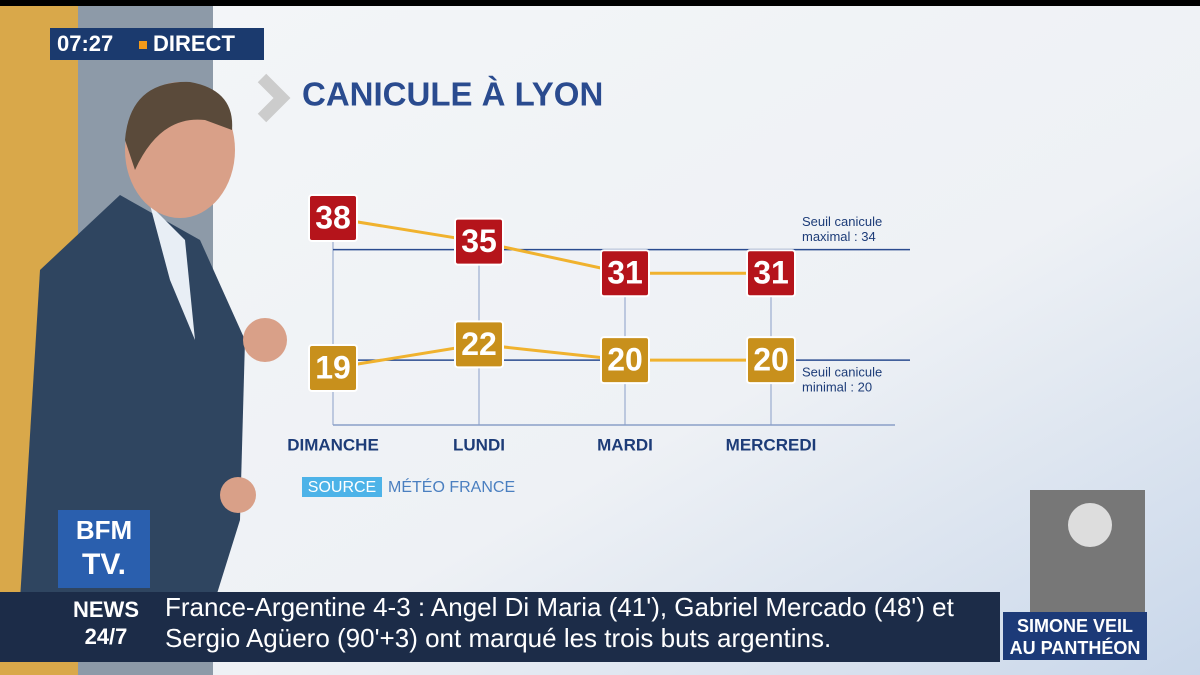  I want to click on value-label: 38, so click(333, 217).